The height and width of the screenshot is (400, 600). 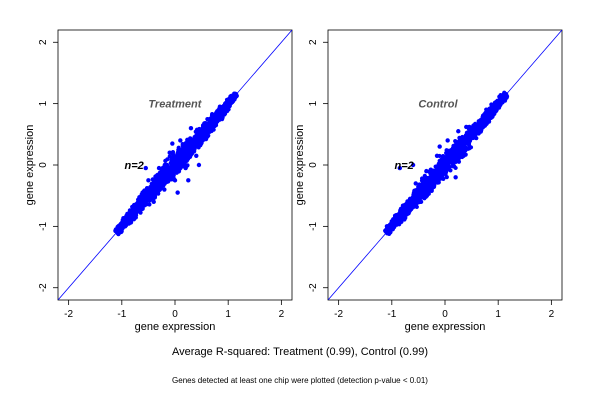 What do you see at coordinates (313, 225) in the screenshot?
I see `y-tick-label: -1` at bounding box center [313, 225].